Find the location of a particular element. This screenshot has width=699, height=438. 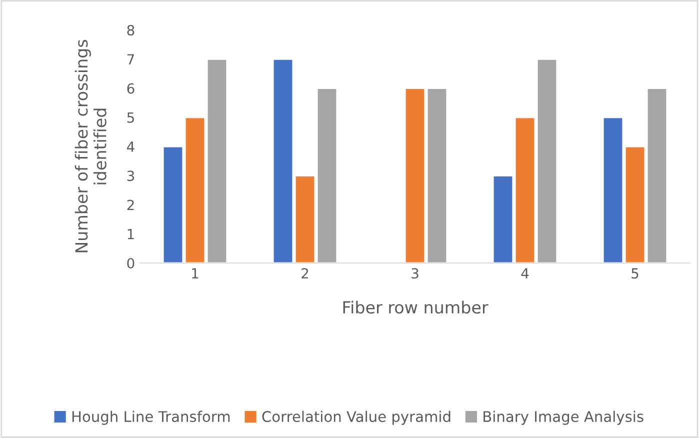

y-tick-label: 7 is located at coordinates (130, 59).